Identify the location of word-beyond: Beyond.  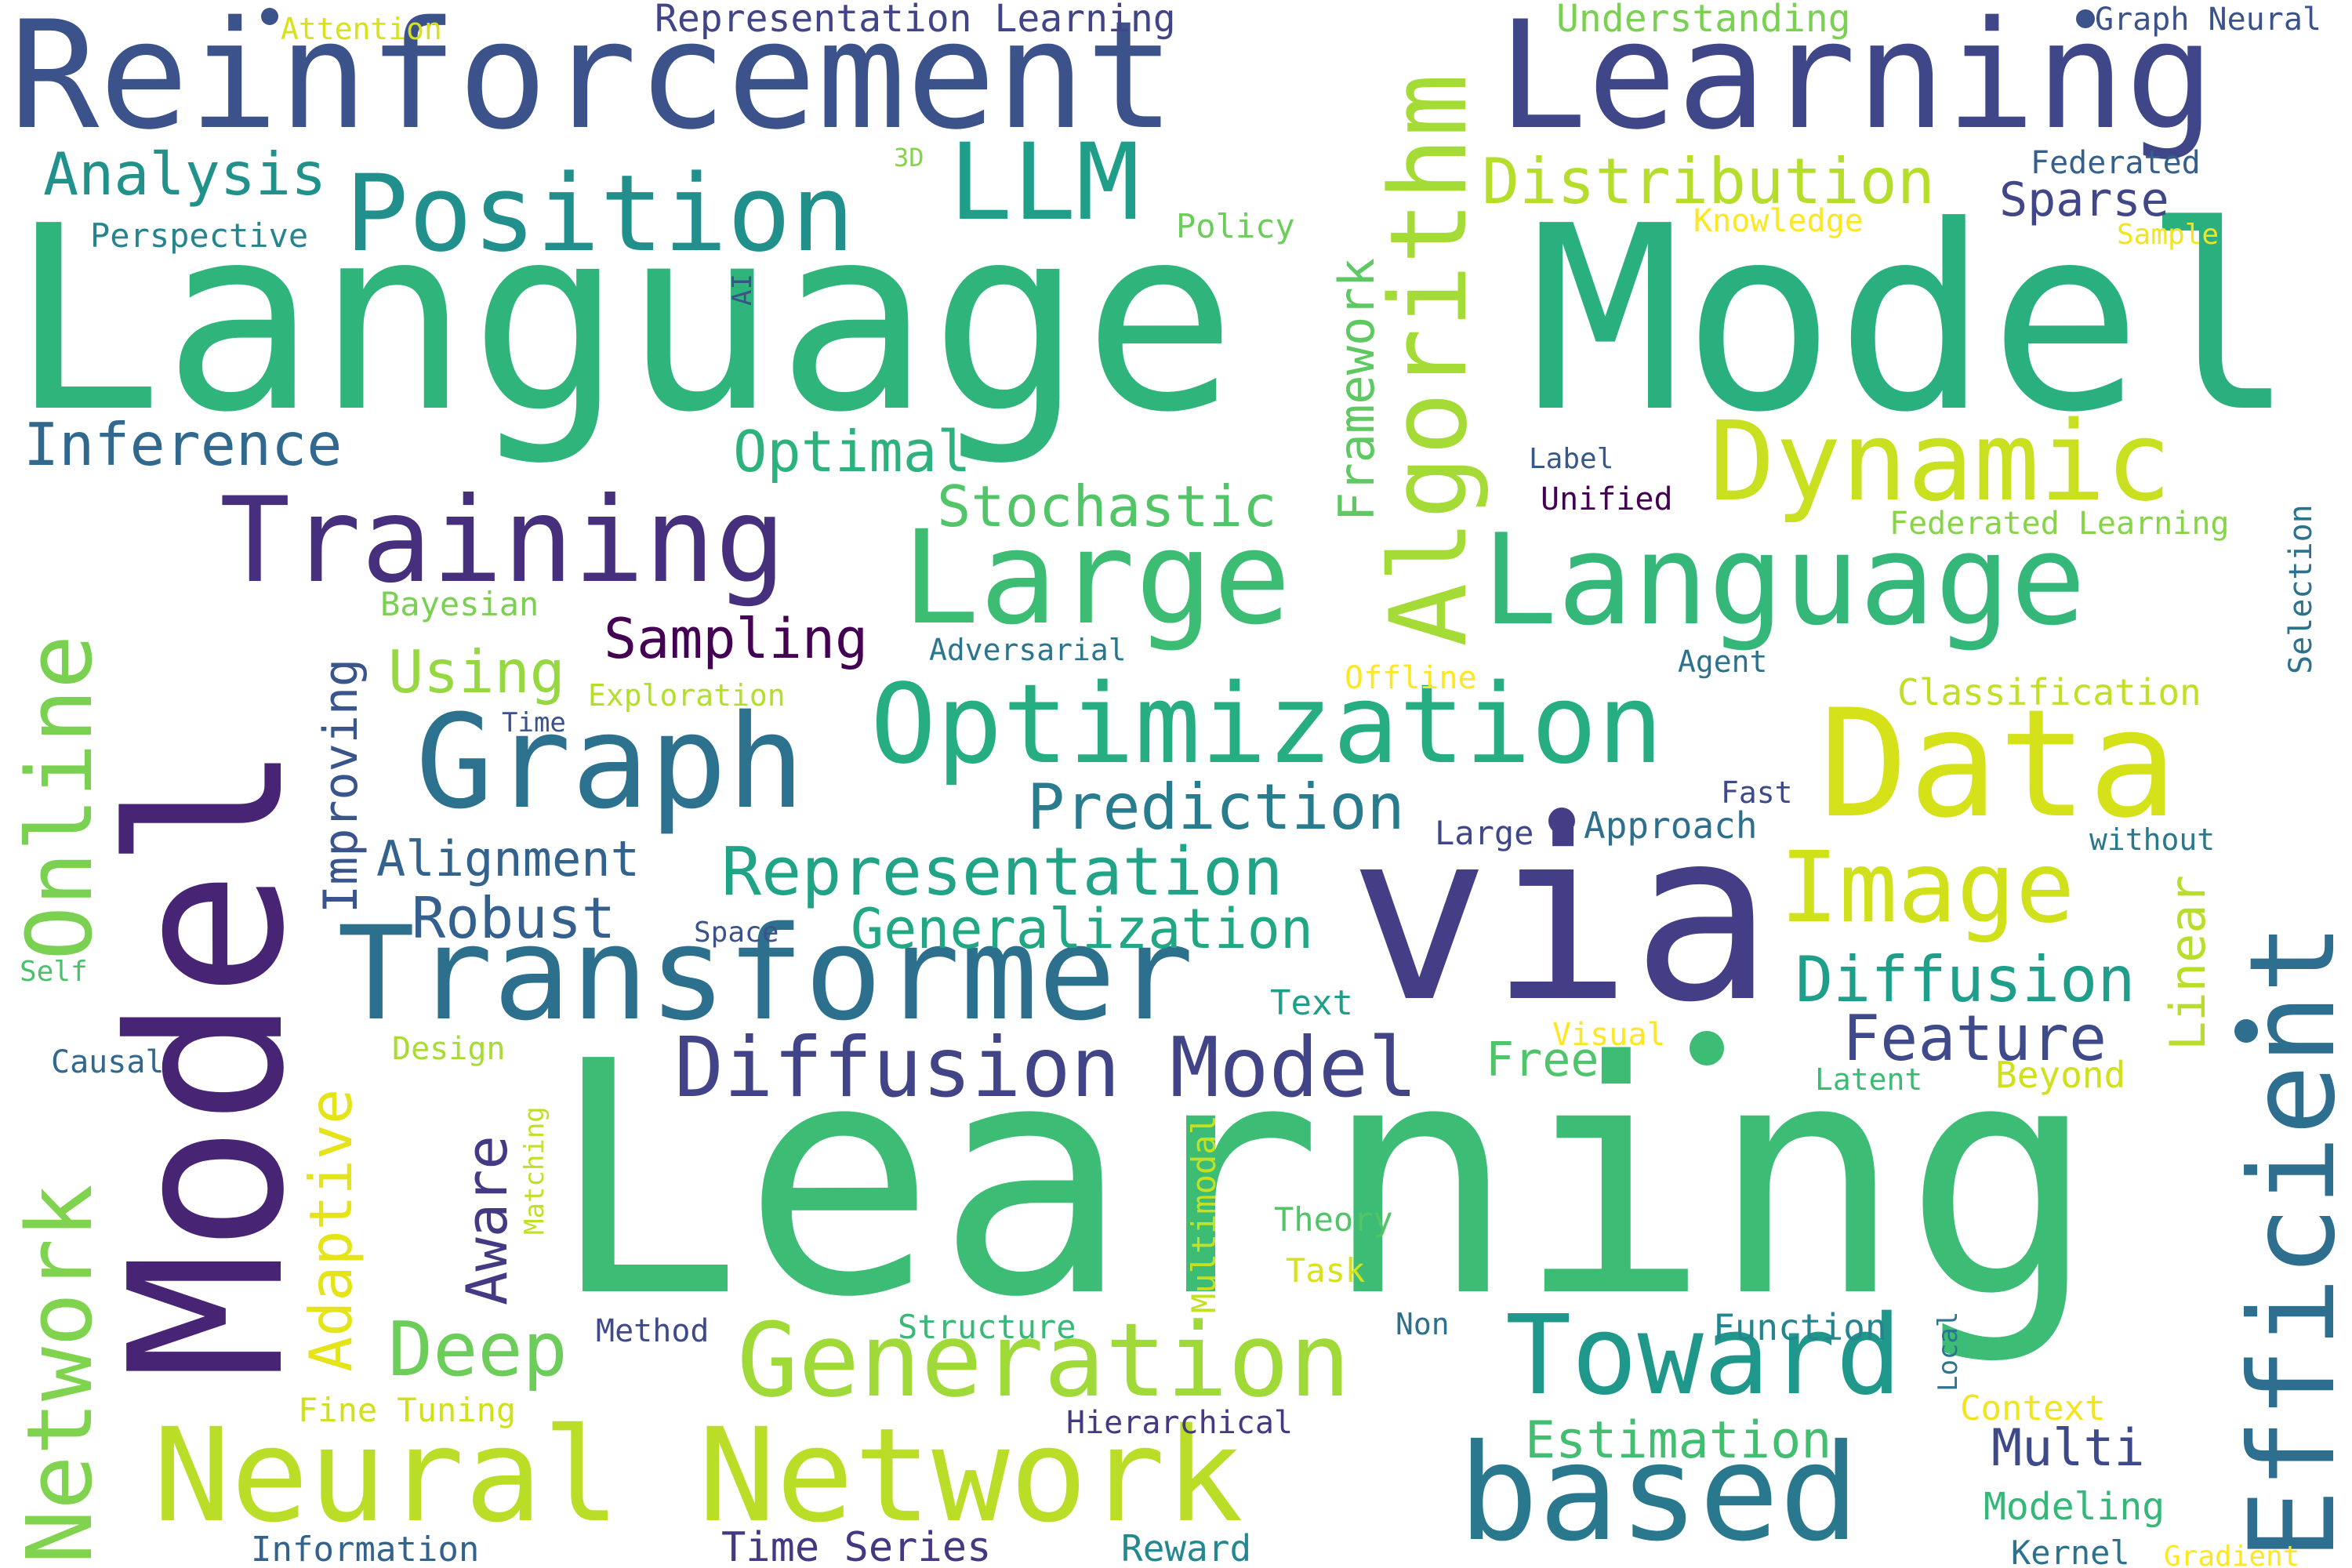
(2060, 1075).